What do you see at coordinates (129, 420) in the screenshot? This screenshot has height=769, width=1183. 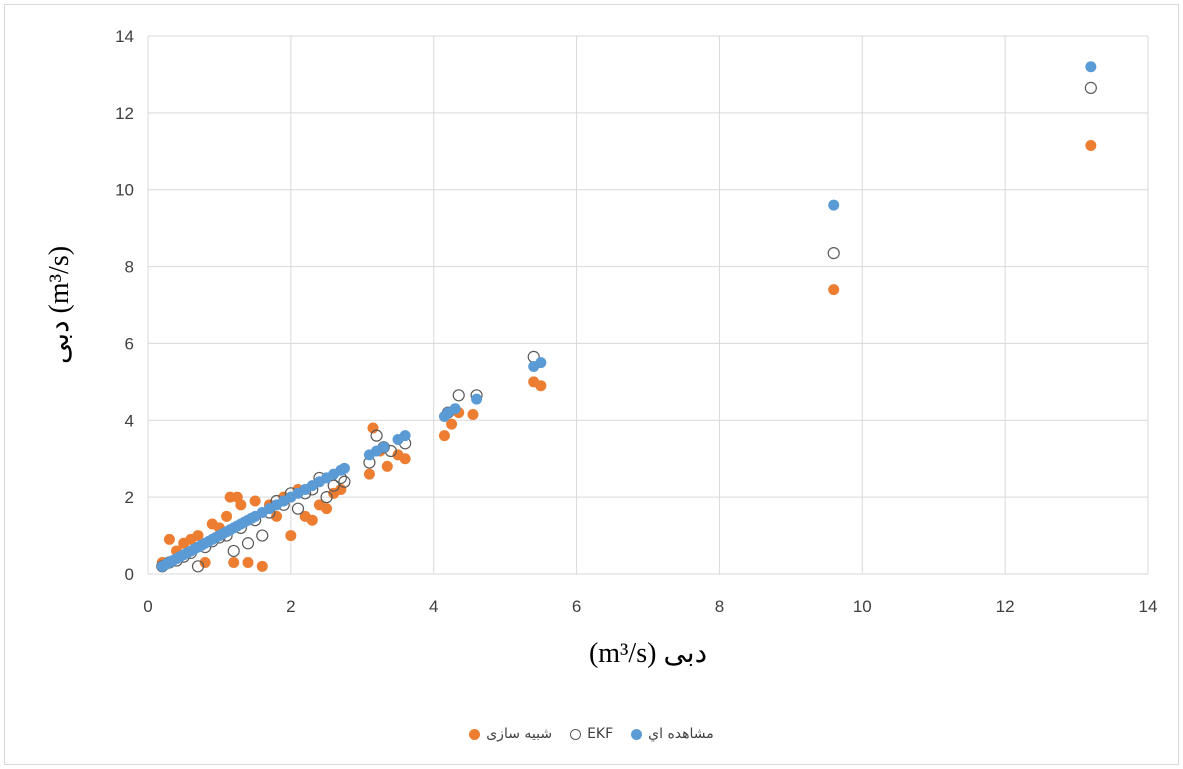 I see `y-tick-label: 4` at bounding box center [129, 420].